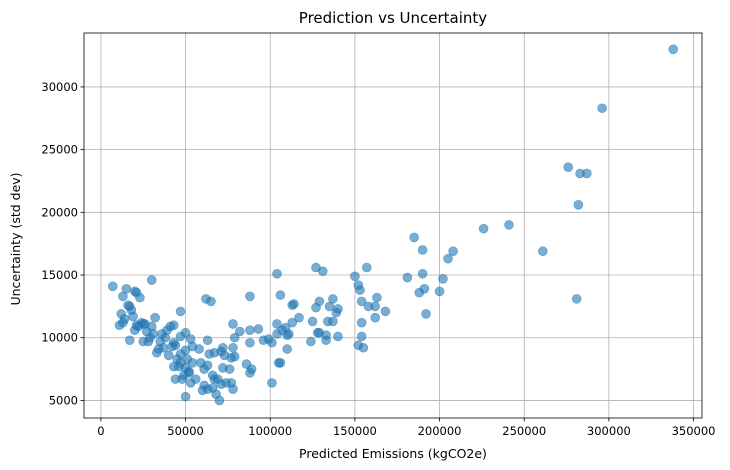  What do you see at coordinates (694, 431) in the screenshot?
I see `x-tick-label: 350000` at bounding box center [694, 431].